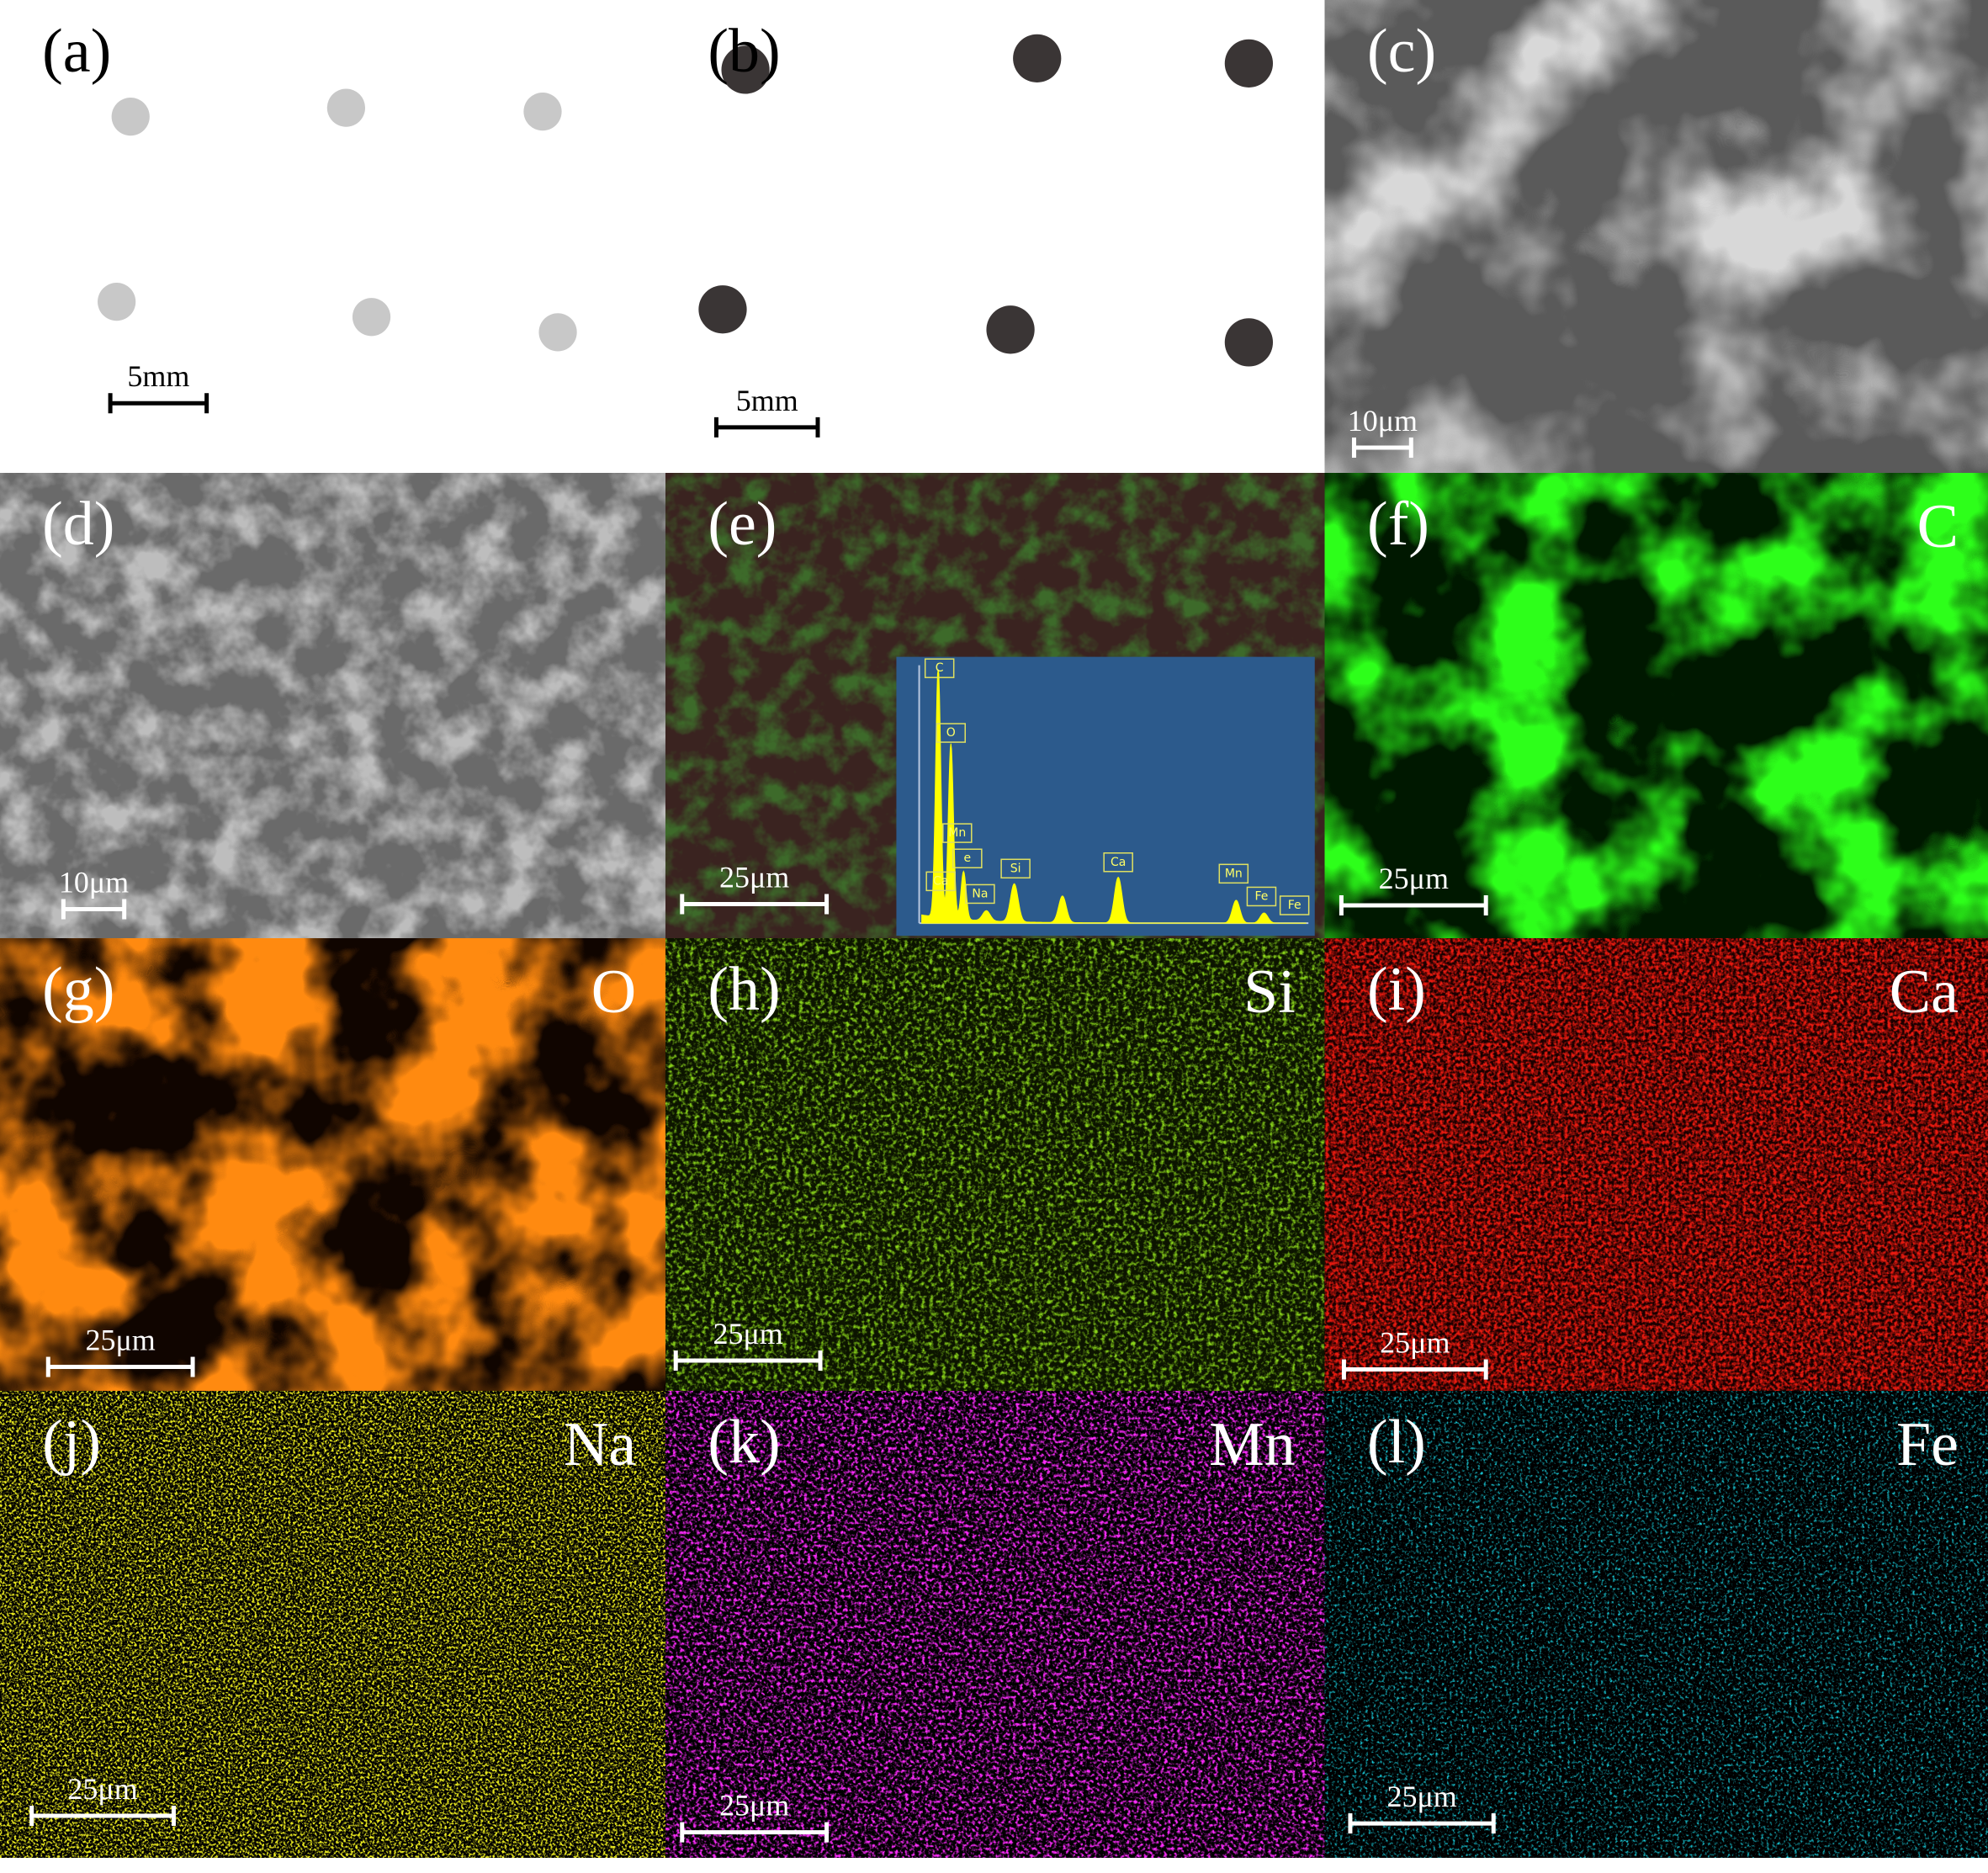 This screenshot has height=1873, width=1988. I want to click on panel-label: (b), so click(744, 51).